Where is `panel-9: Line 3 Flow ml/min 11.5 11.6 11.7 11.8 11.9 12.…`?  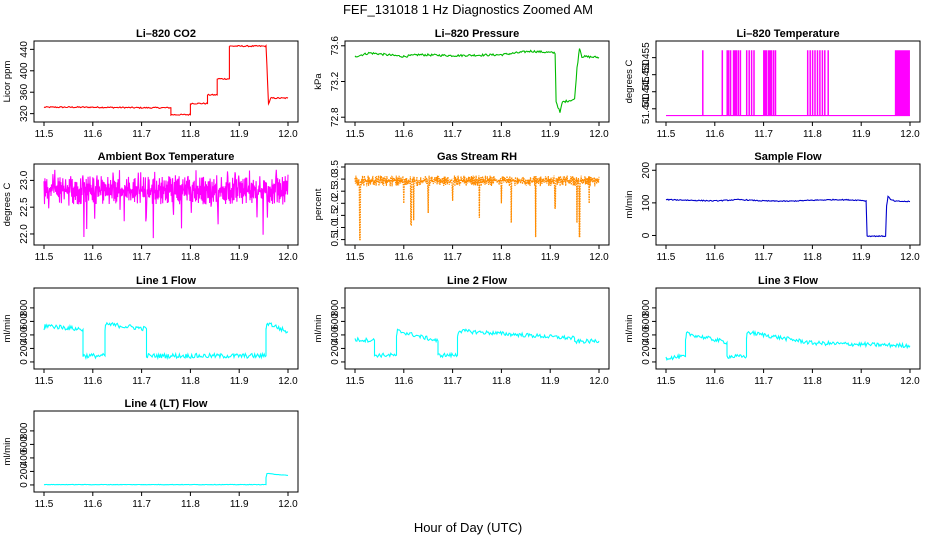
panel-9: Line 3 Flow ml/min 11.5 11.6 11.7 11.8 11.9 12.… is located at coordinates (772, 331).